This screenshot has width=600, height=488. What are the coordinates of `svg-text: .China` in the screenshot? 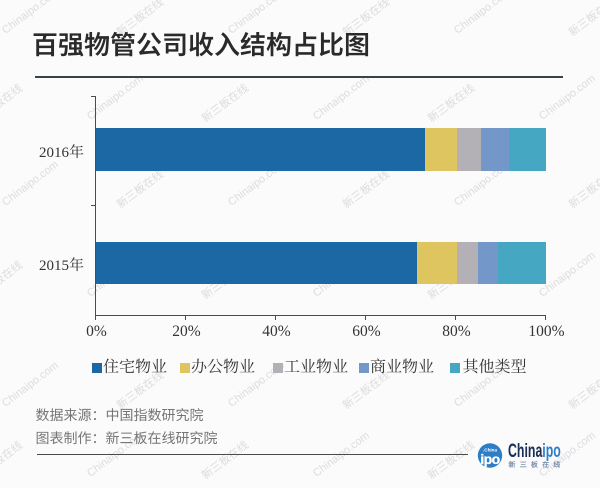 It's located at (490, 450).